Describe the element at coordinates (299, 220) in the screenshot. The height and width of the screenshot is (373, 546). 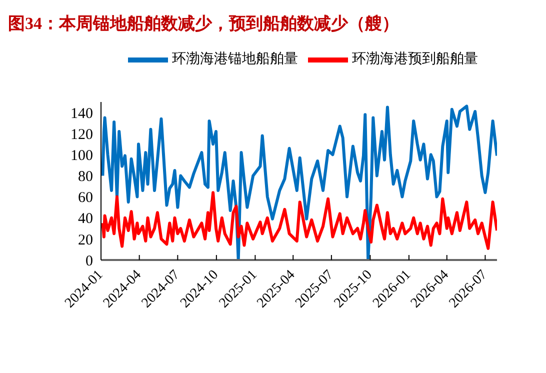
I see `line-series` at that location.